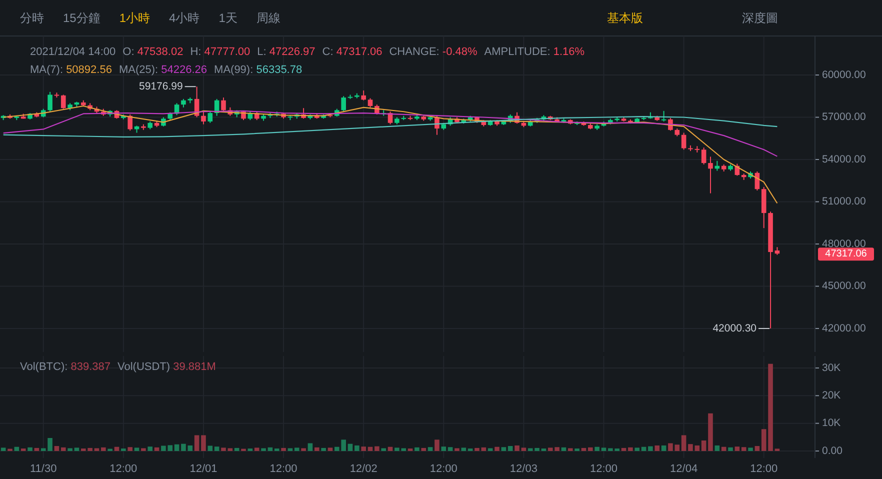 This screenshot has height=479, width=882. What do you see at coordinates (71, 70) in the screenshot?
I see `annotation: MA(7): 50892.56` at bounding box center [71, 70].